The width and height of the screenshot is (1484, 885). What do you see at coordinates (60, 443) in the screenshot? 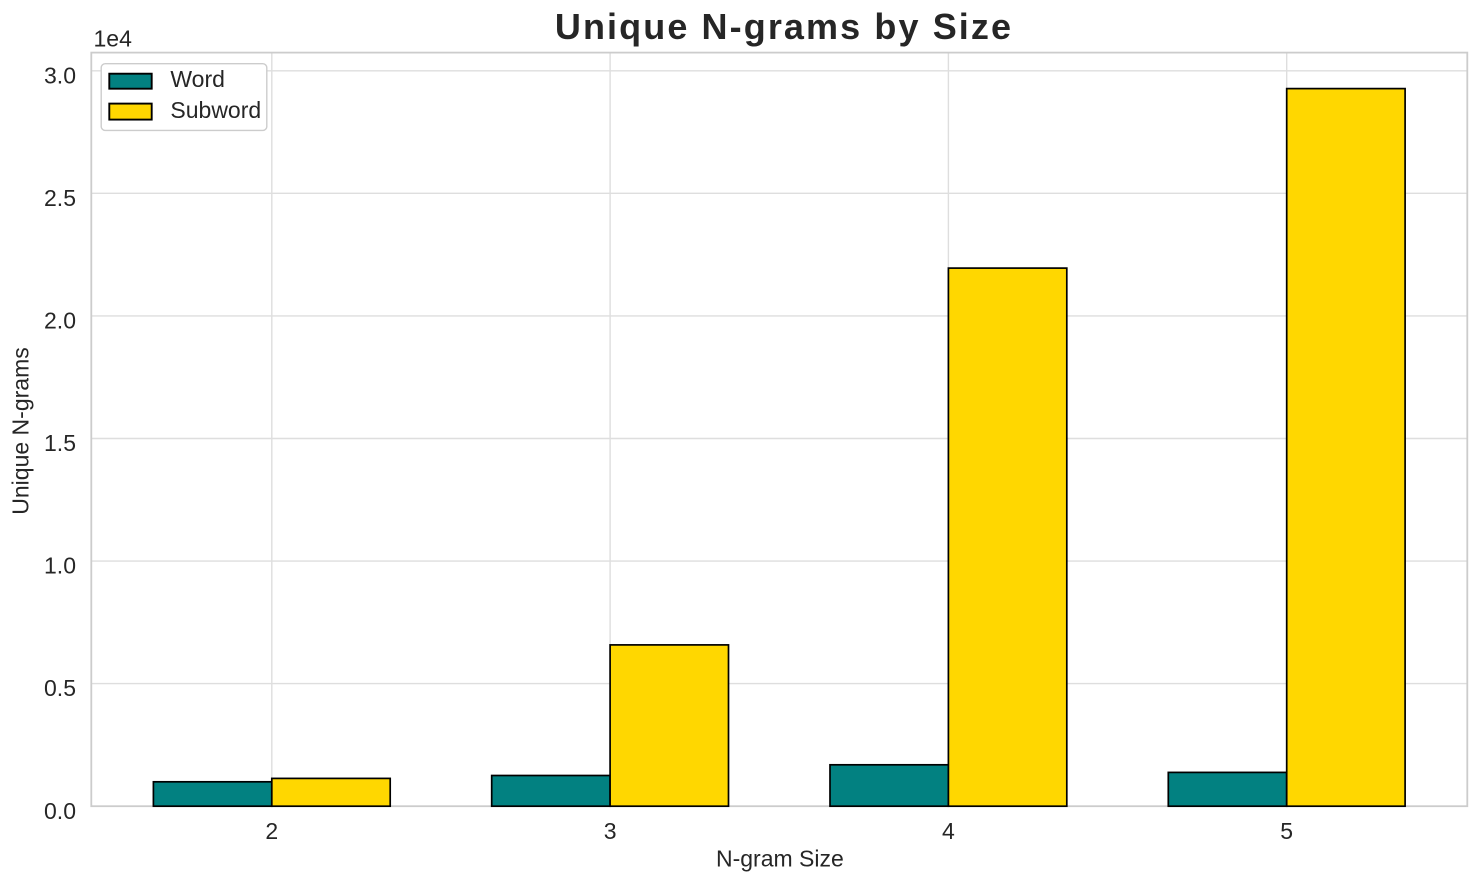
I see `svg-text: 1.5` at bounding box center [60, 443].